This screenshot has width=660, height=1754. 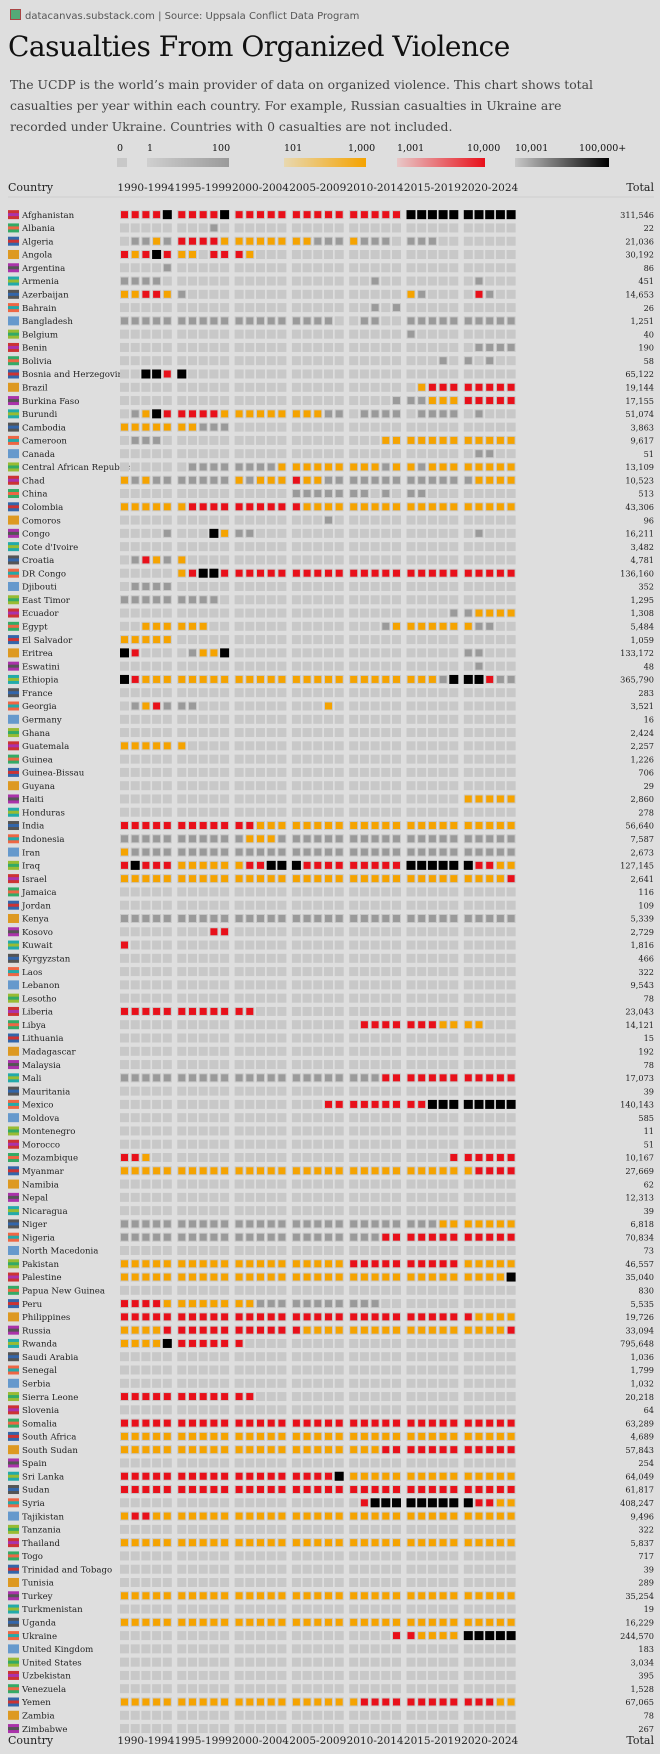 I want to click on country-label: Djibouti, so click(x=39, y=588).